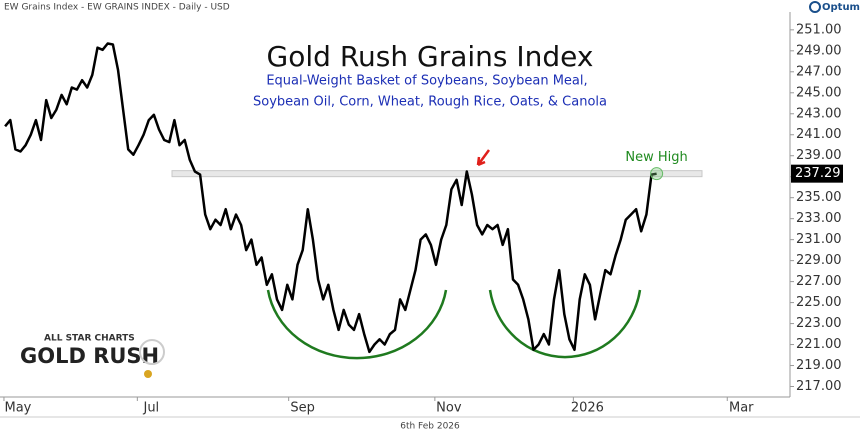 The height and width of the screenshot is (435, 860). I want to click on x-tick-label: Jul, so click(150, 408).